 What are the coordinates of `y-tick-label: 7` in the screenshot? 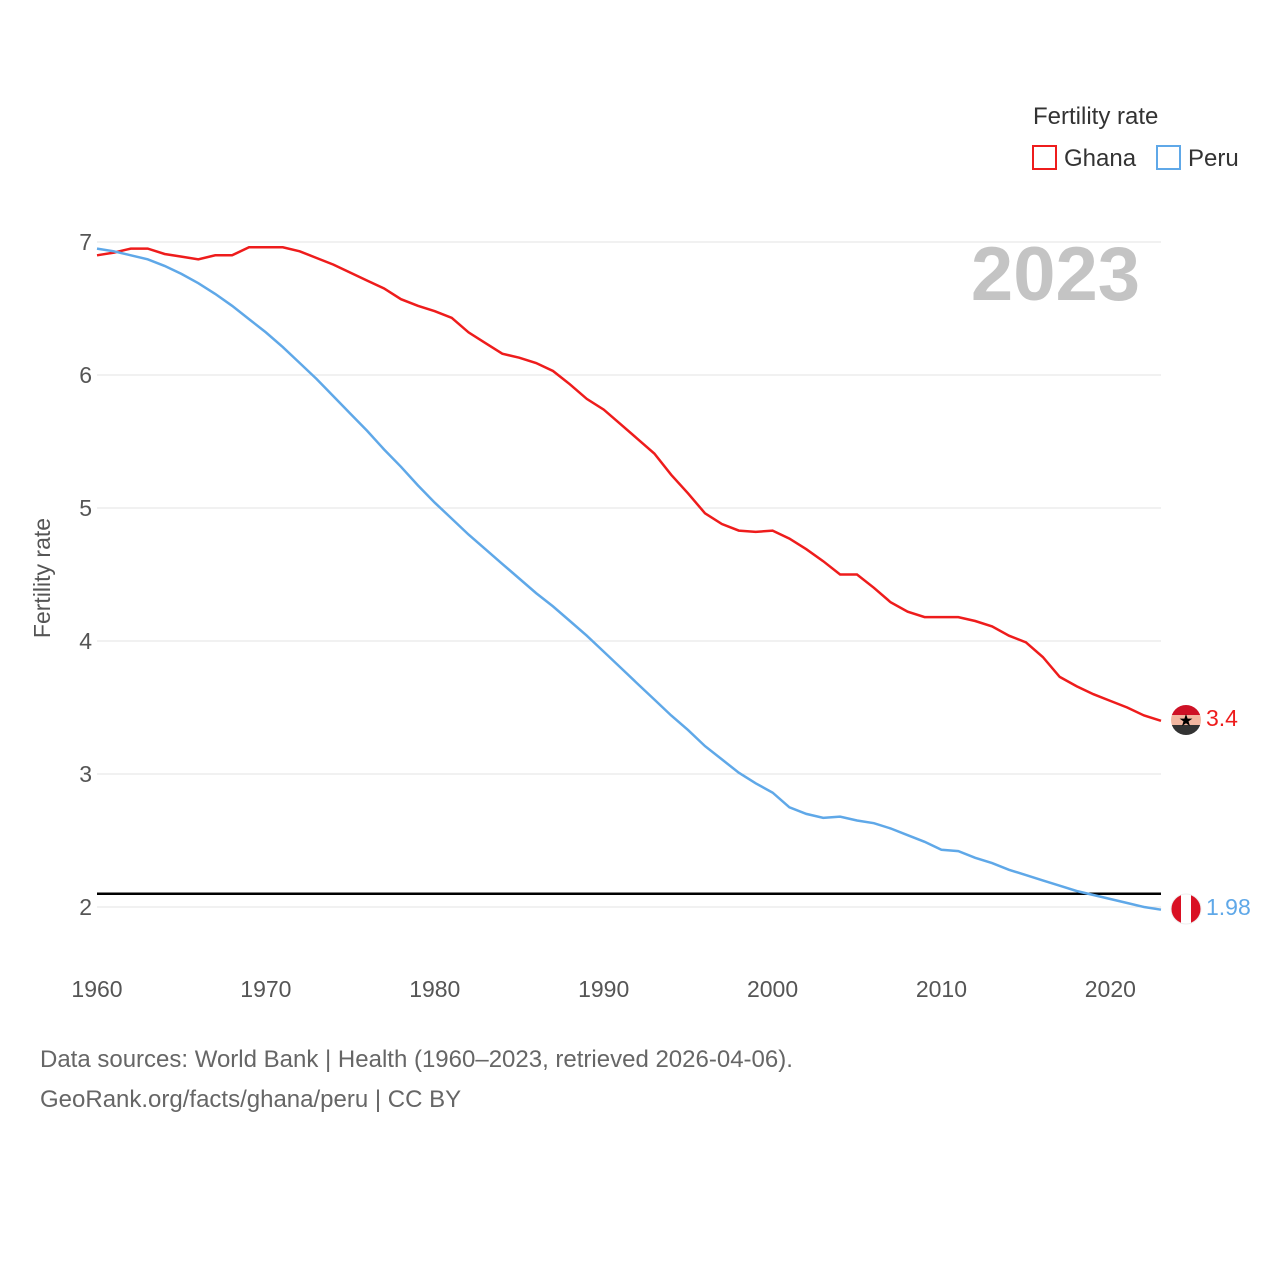 It's located at (85, 242).